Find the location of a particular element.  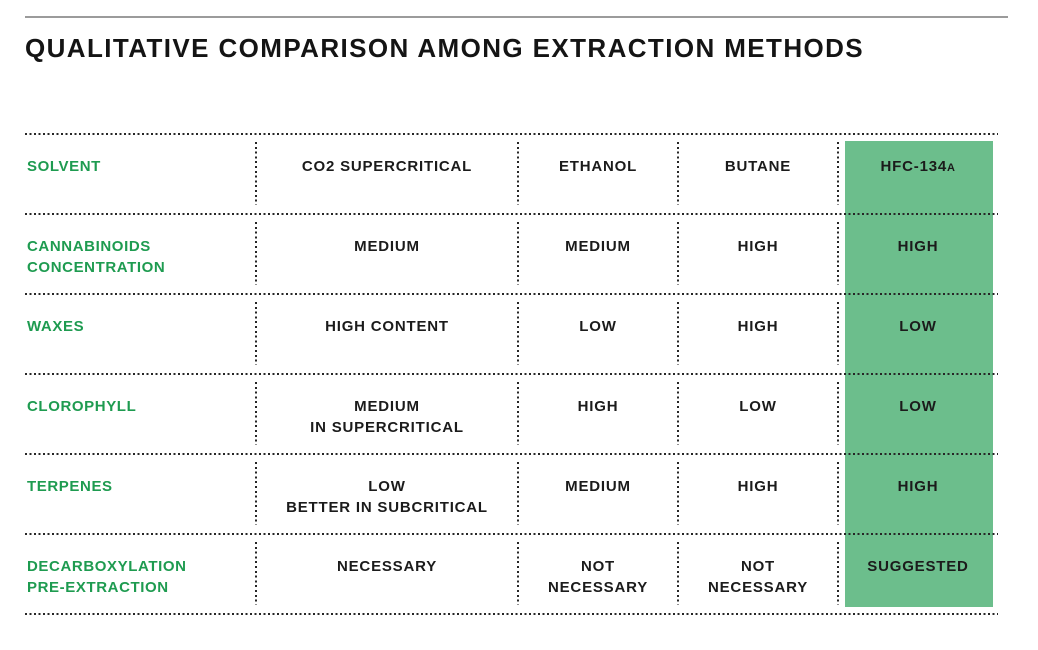

hfc134a-suffix: A is located at coordinates (951, 168).